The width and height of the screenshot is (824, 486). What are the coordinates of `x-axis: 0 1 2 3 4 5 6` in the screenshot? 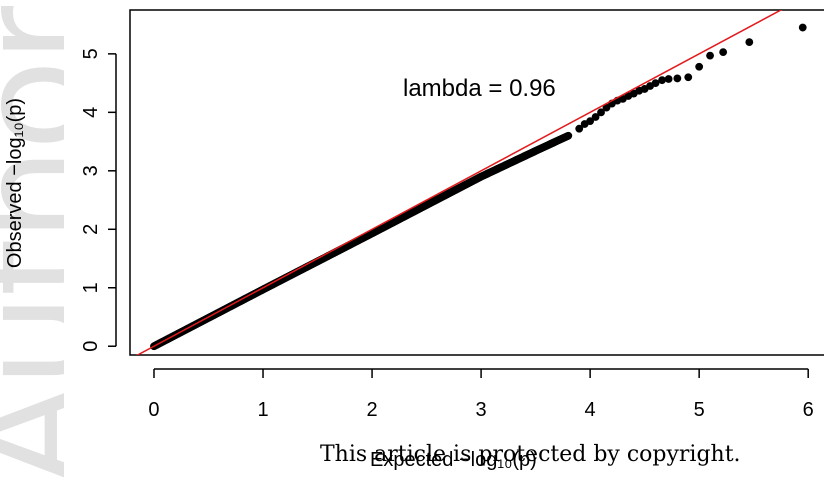 It's located at (481, 394).